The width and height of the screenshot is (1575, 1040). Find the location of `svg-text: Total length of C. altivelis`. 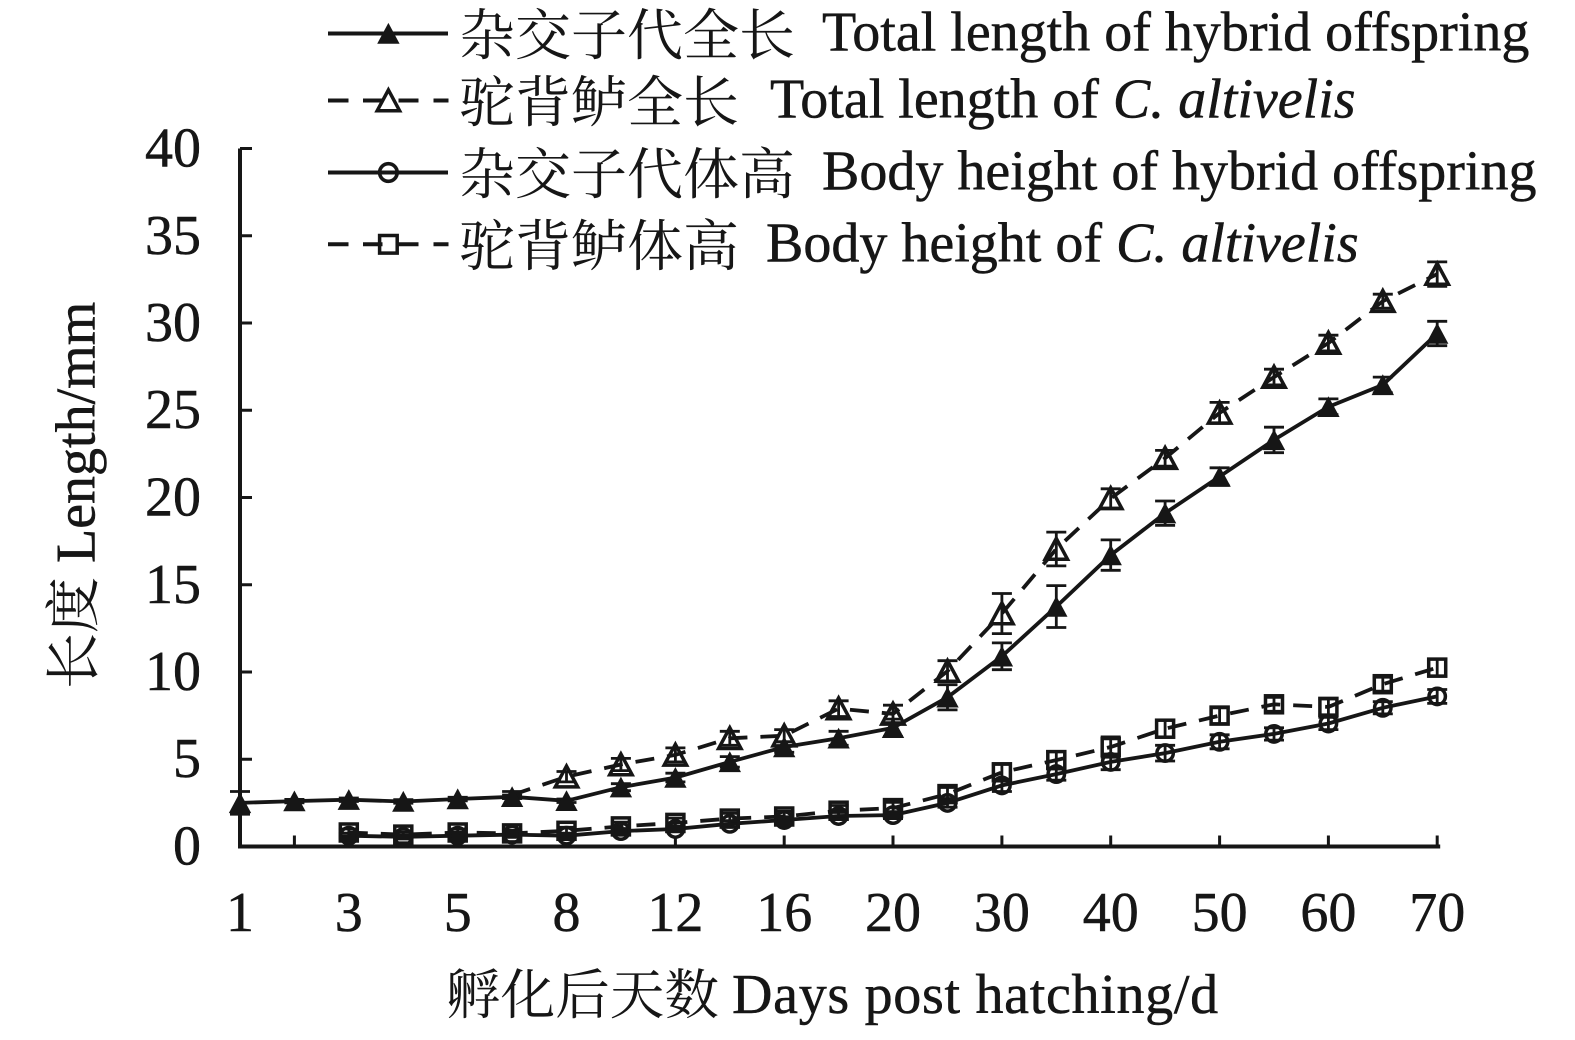

svg-text: Total length of C. altivelis is located at coordinates (1063, 100).